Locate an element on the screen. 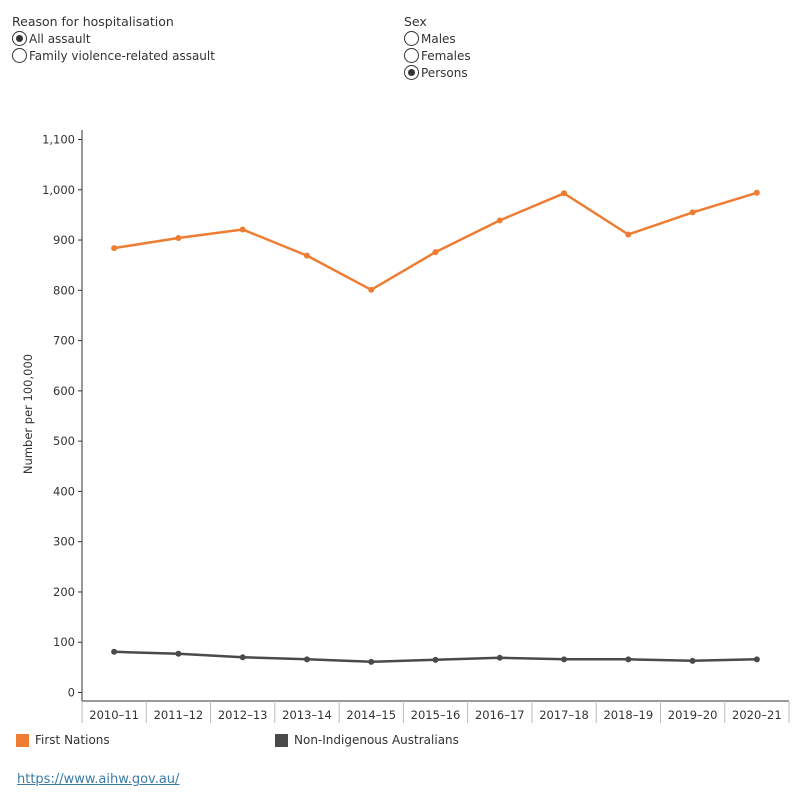 Image resolution: width=800 pixels, height=800 pixels. legend-label: Non-Indigenous Australians is located at coordinates (376, 740).